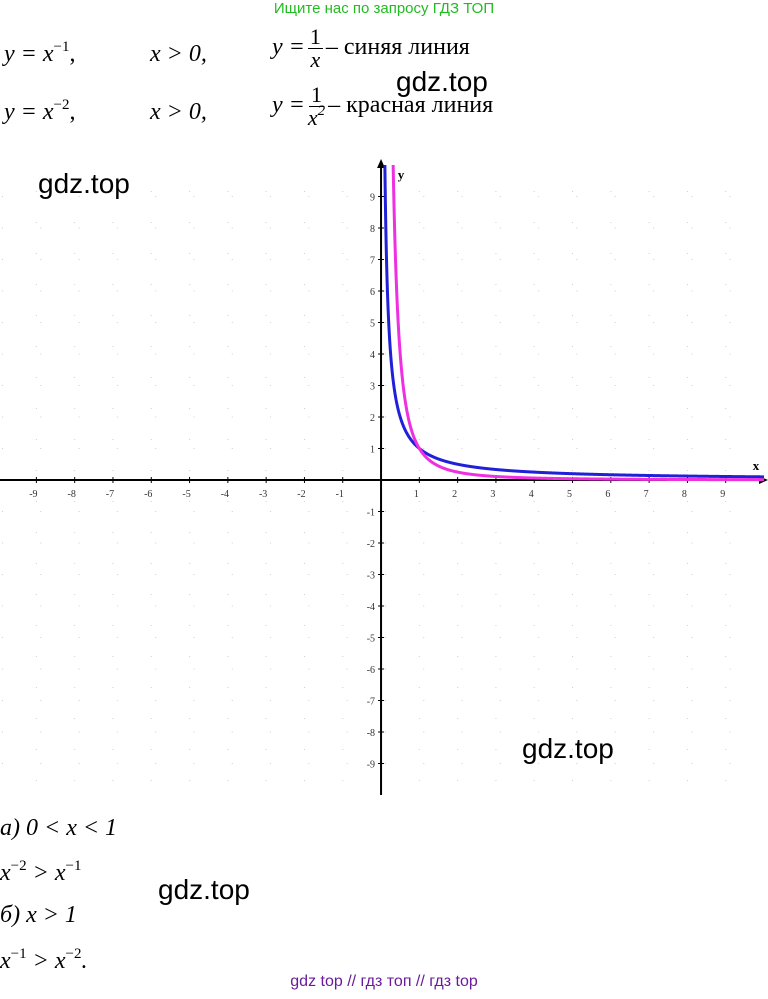 Image resolution: width=768 pixels, height=999 pixels. I want to click on denominator: x, so click(315, 60).